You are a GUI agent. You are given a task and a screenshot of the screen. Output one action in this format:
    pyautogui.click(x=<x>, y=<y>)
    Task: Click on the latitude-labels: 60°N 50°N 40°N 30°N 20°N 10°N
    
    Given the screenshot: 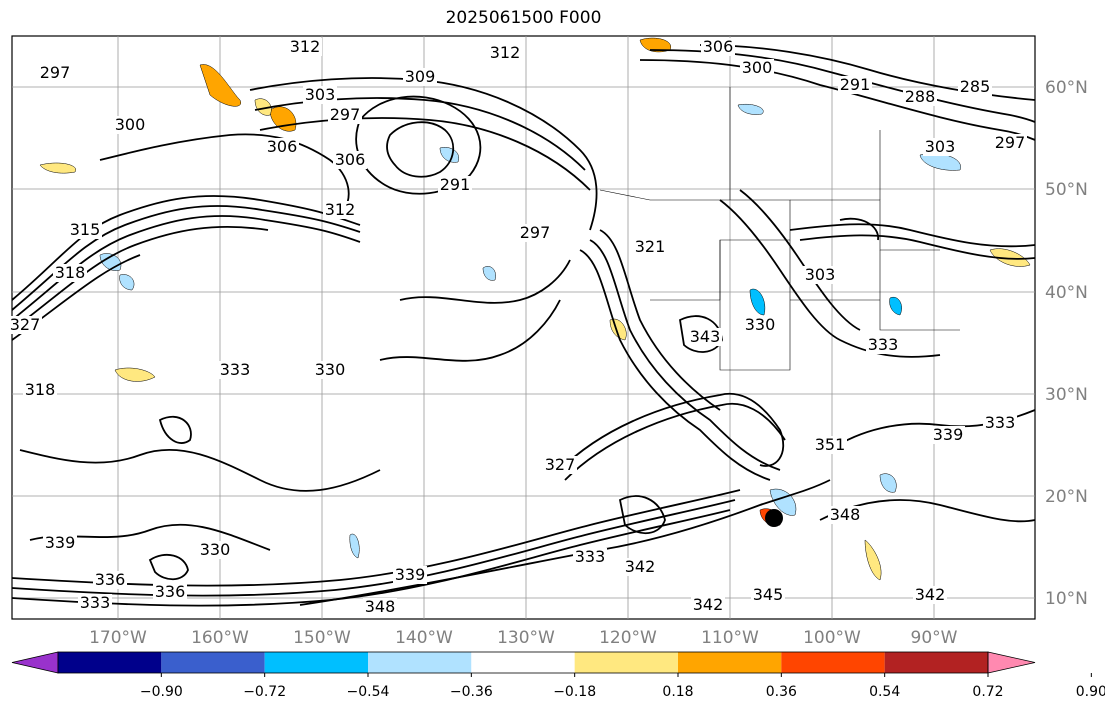 What is the action you would take?
    pyautogui.click(x=1066, y=343)
    